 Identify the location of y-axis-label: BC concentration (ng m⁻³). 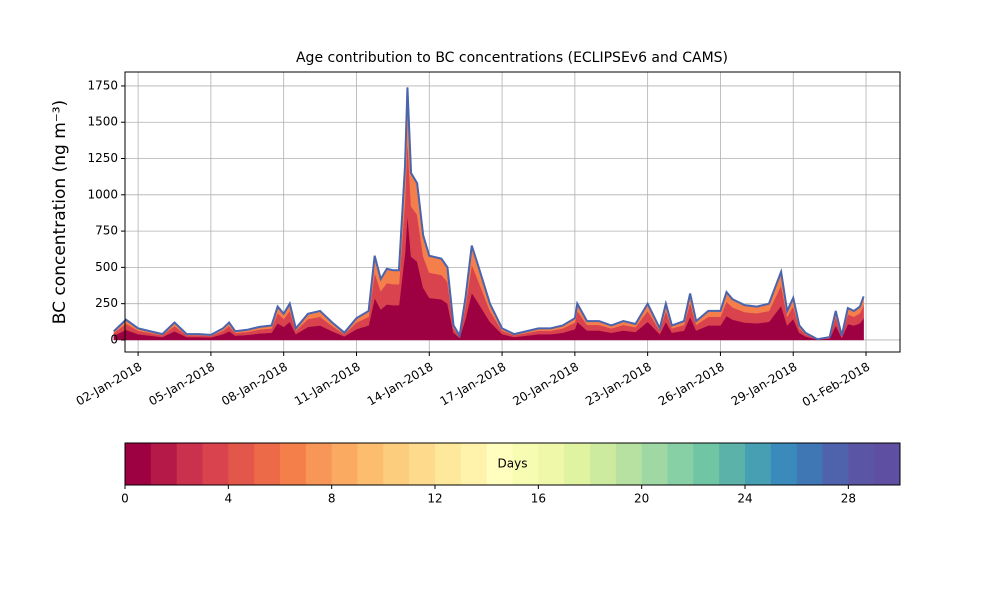
(60, 212).